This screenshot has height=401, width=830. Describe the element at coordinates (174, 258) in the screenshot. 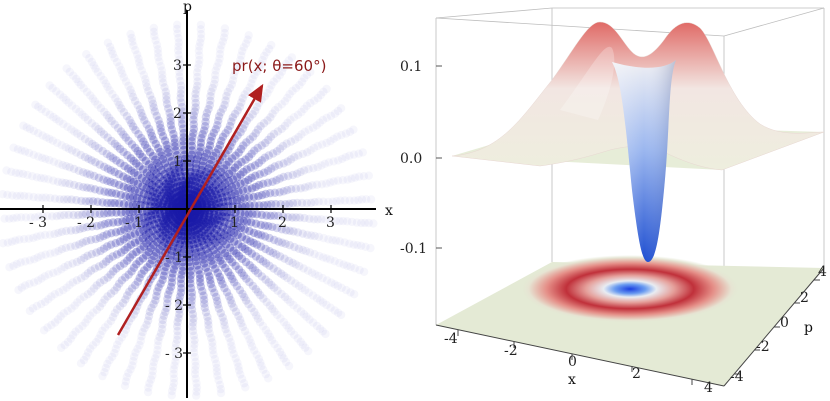

I see `p-tick-label: - 1` at that location.